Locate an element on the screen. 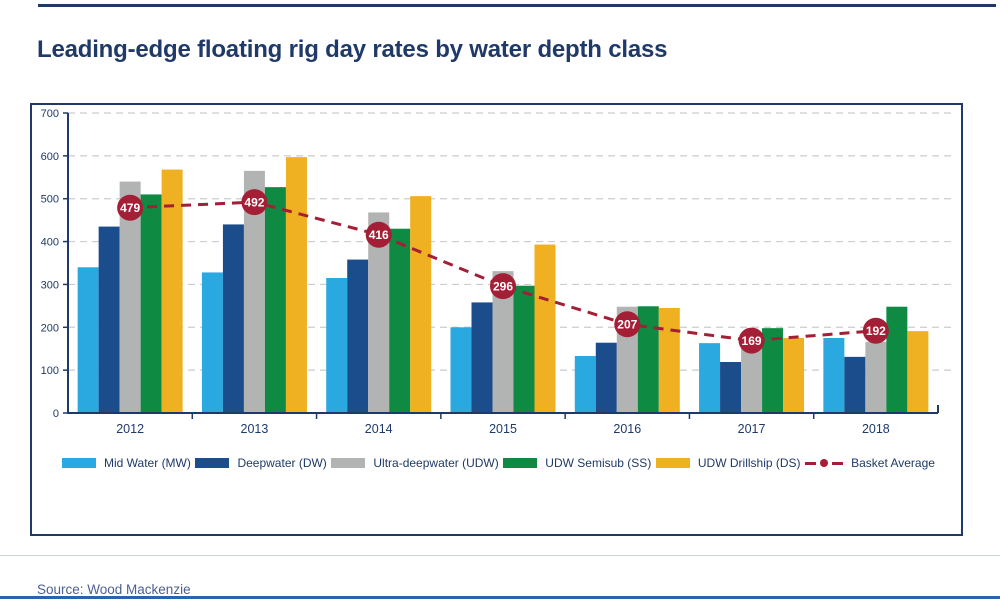 The width and height of the screenshot is (1000, 600). legend-swatch-ultra-deepwater is located at coordinates (348, 463).